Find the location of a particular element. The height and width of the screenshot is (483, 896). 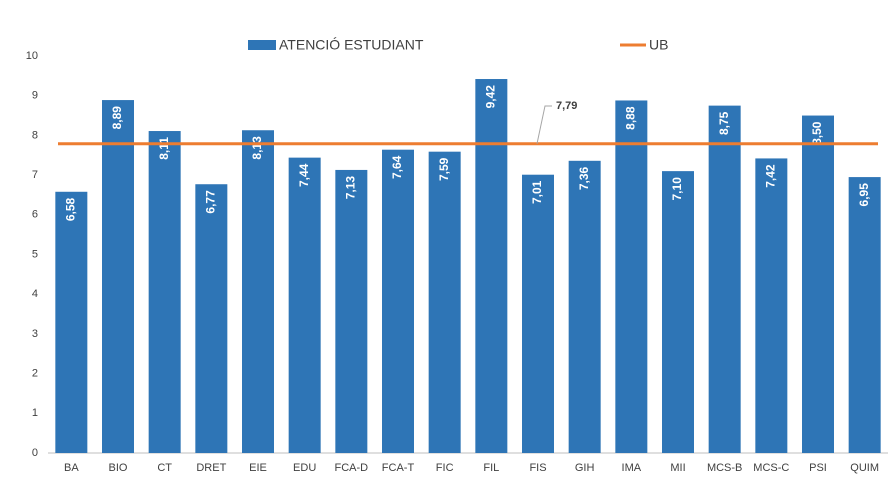

legend-label: ATENCIÓ ESTUDIANT is located at coordinates (351, 45).